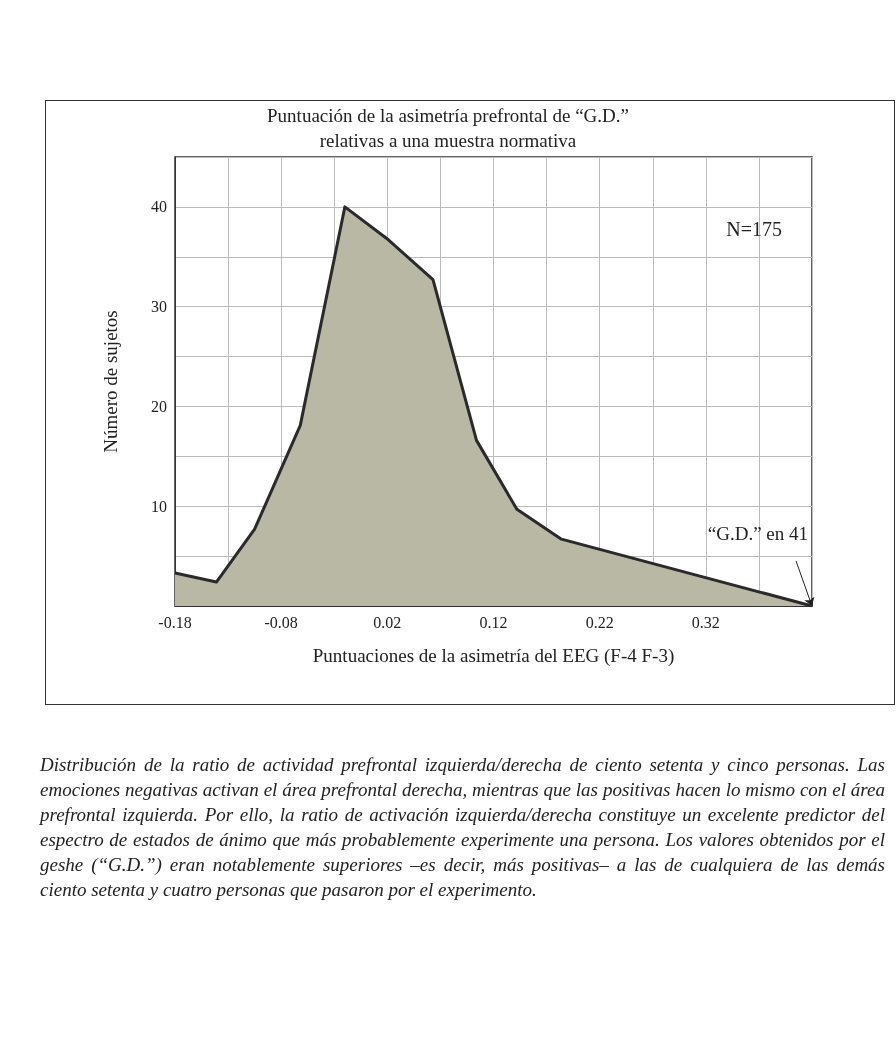 The width and height of the screenshot is (896, 1039). I want to click on x-tick-label: 0.12, so click(493, 622).